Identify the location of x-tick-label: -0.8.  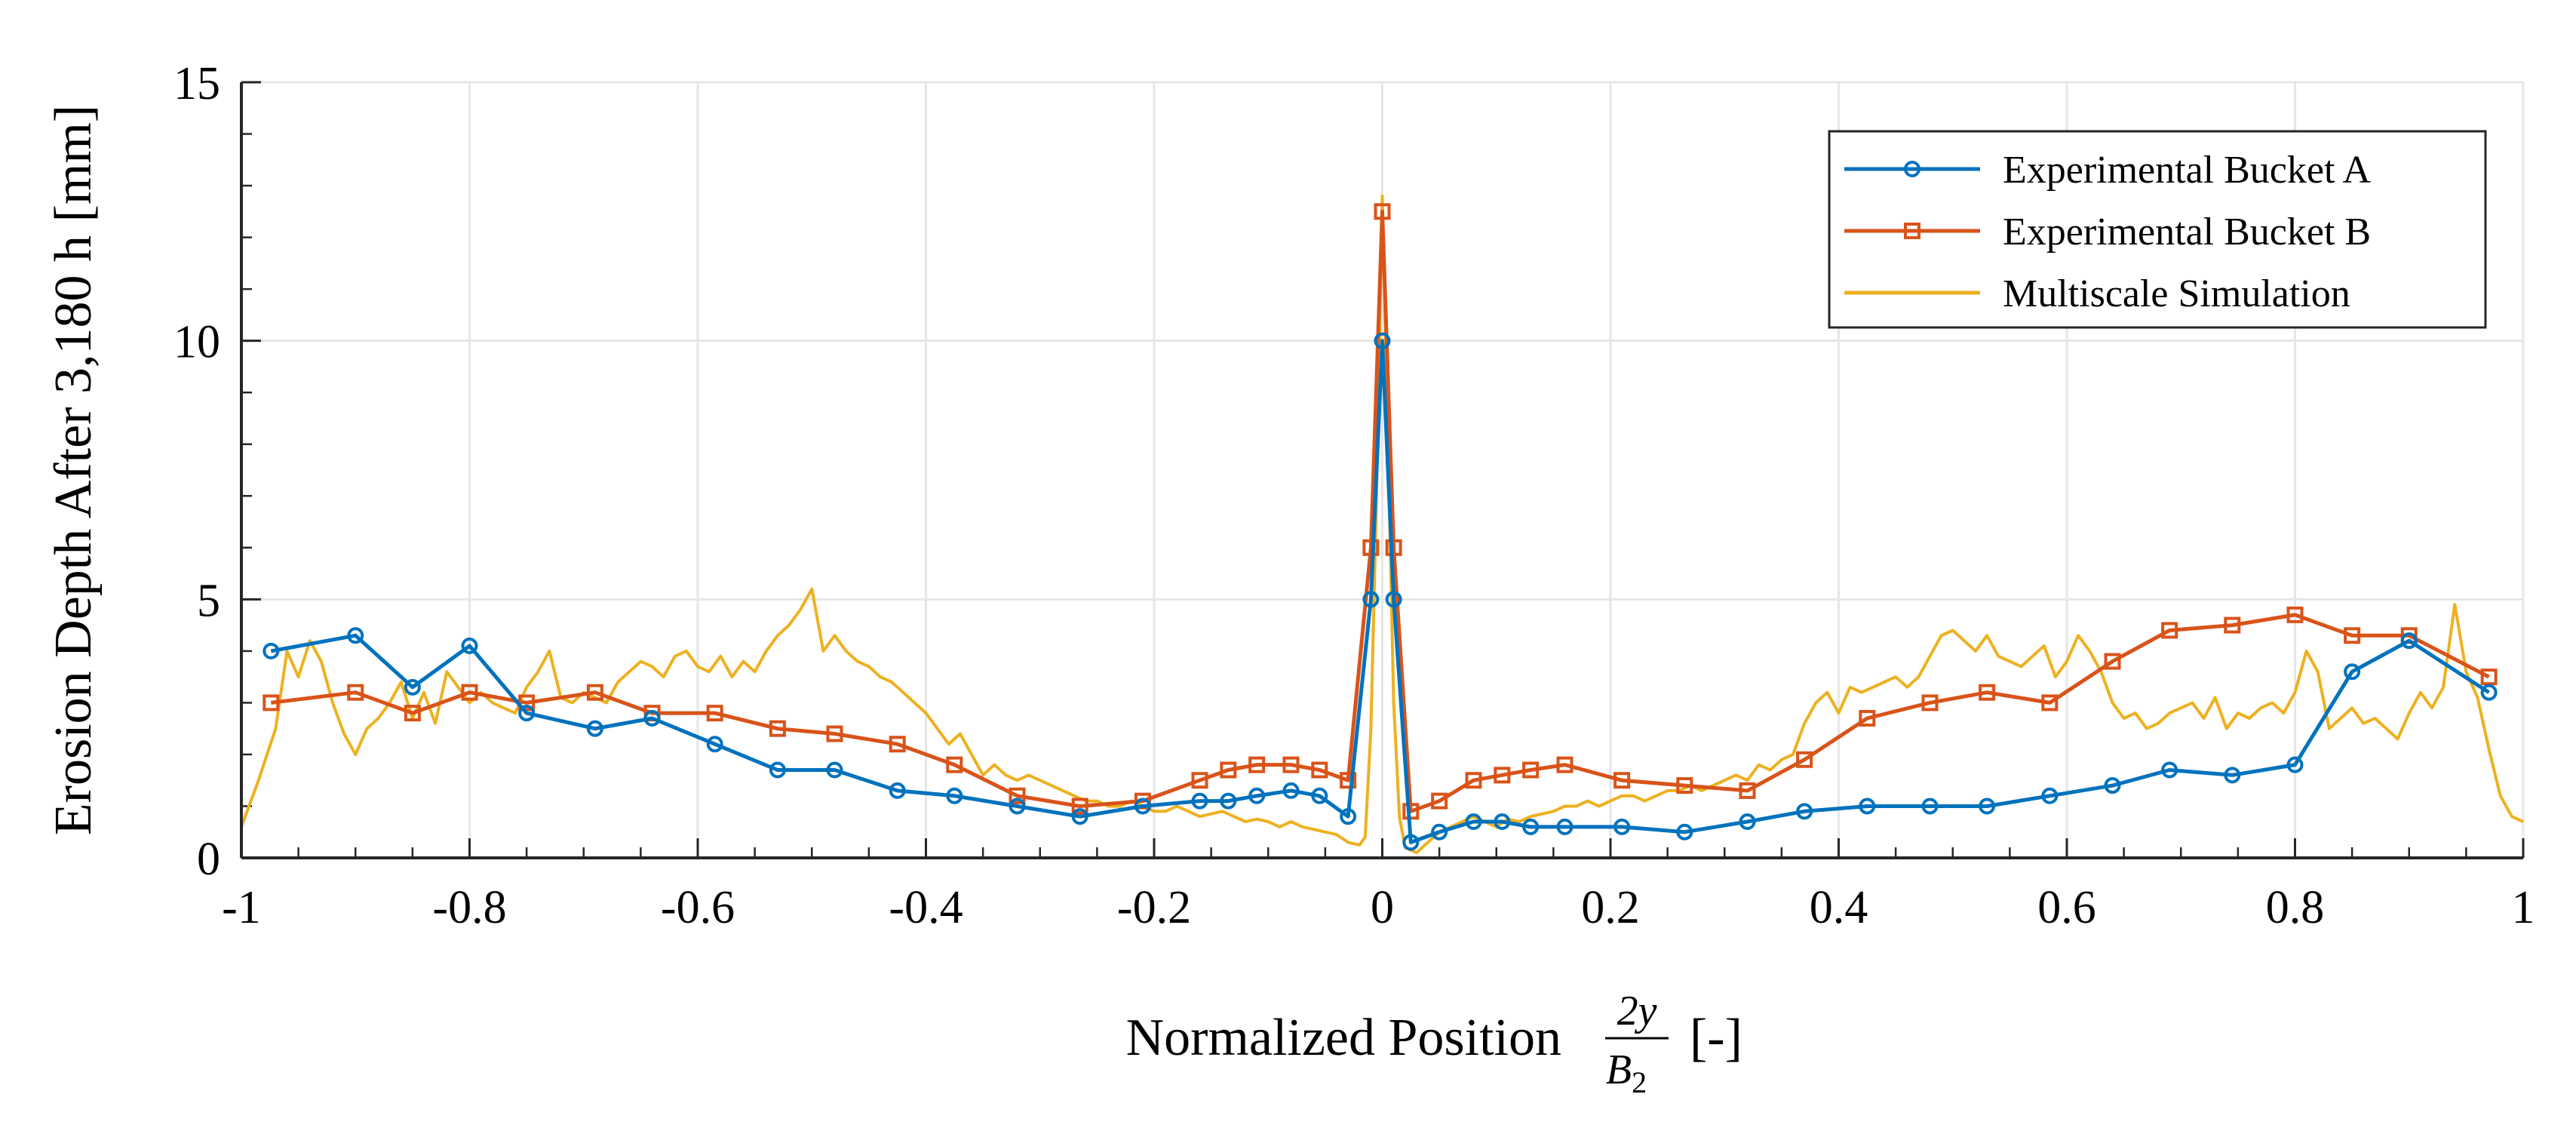
(469, 907).